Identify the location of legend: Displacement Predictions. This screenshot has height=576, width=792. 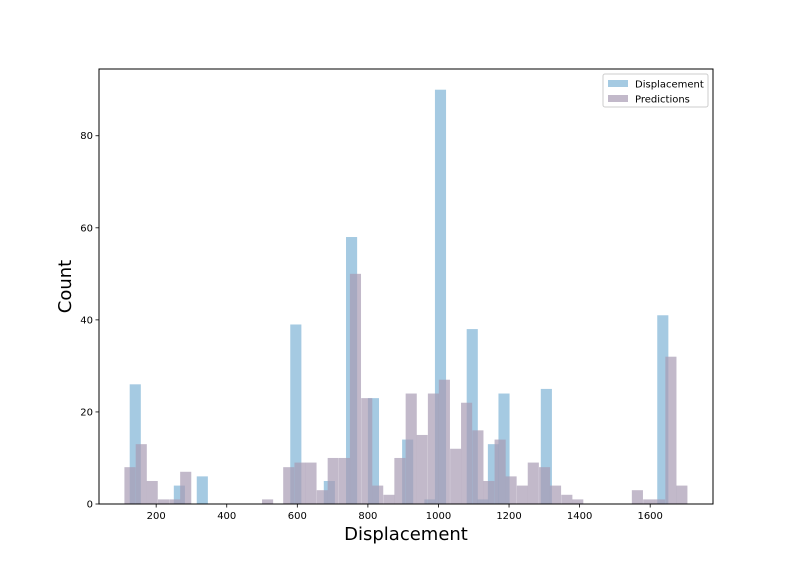
(655, 90).